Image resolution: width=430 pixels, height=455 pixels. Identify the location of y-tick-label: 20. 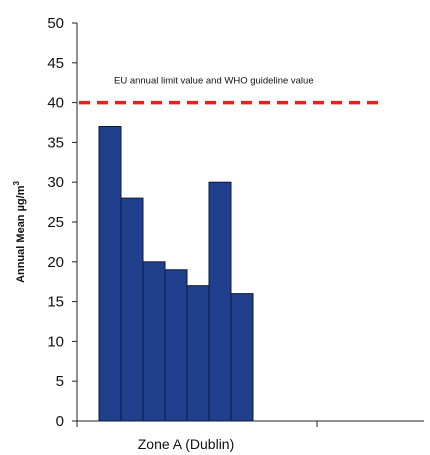
(55, 262).